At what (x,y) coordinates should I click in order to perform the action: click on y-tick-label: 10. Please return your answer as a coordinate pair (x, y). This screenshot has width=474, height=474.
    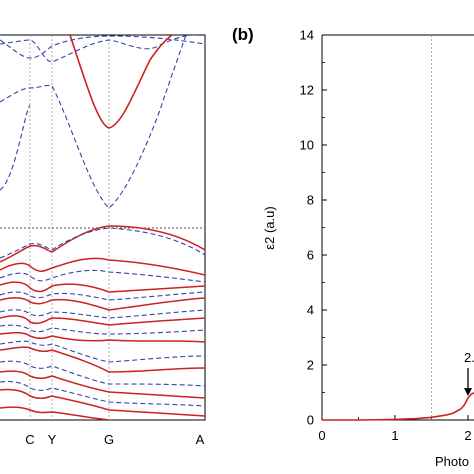
    Looking at the image, I should click on (307, 145).